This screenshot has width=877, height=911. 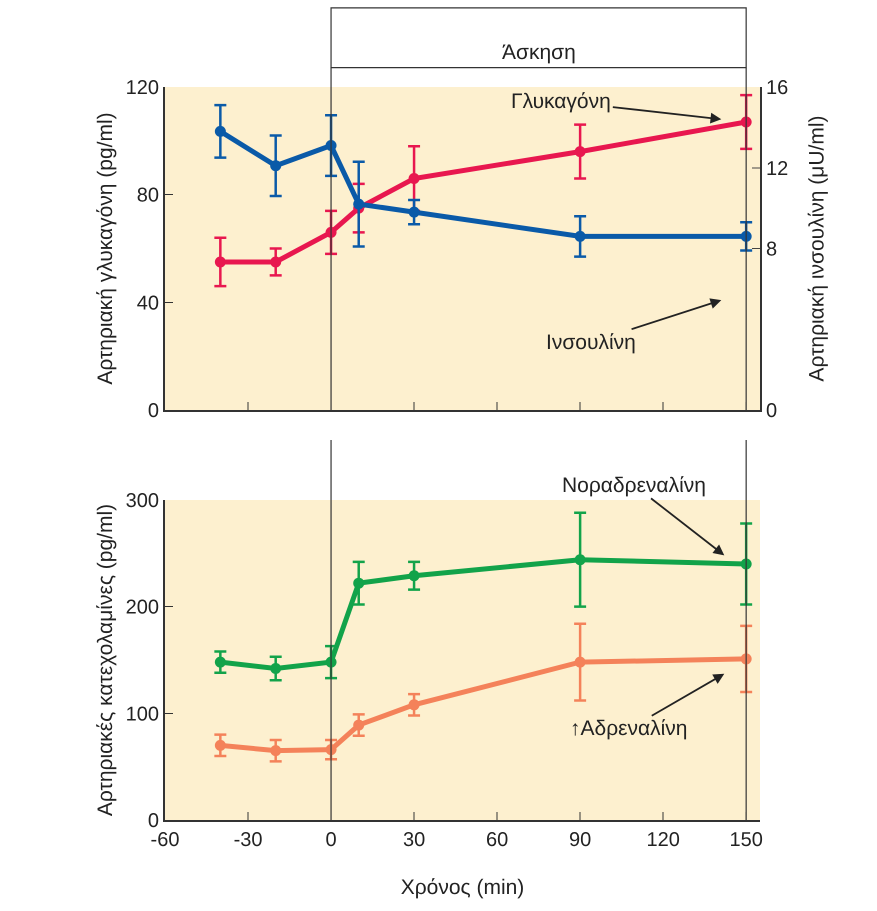 I want to click on annotation: Ινσουλίνη, so click(x=591, y=342).